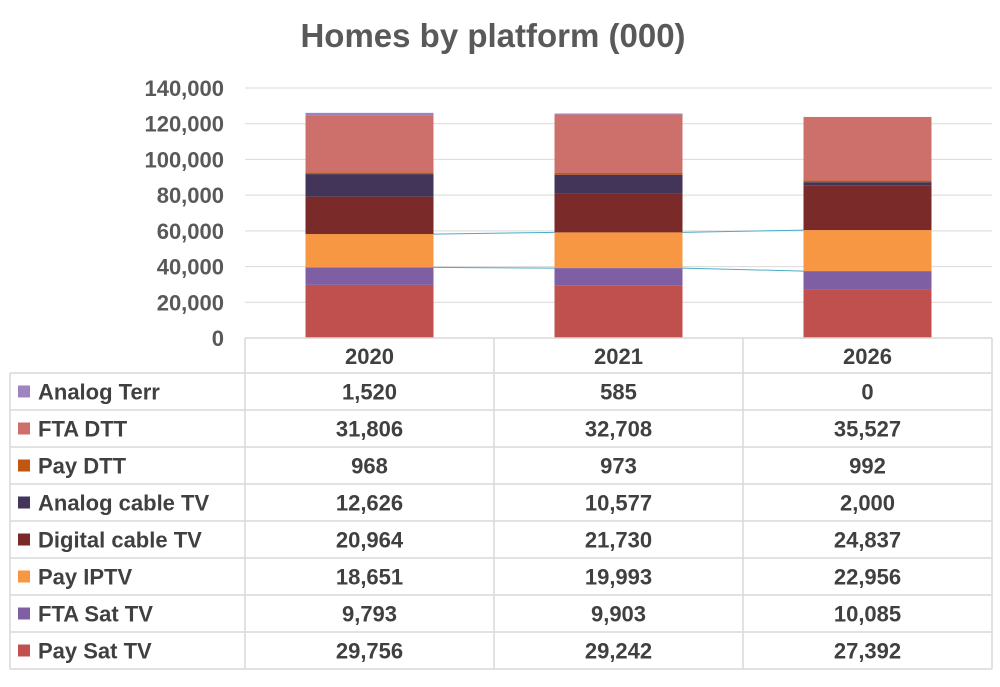  I want to click on bar-pay-dtt-2020: Pay DTT 2020: 968, so click(369, 173).